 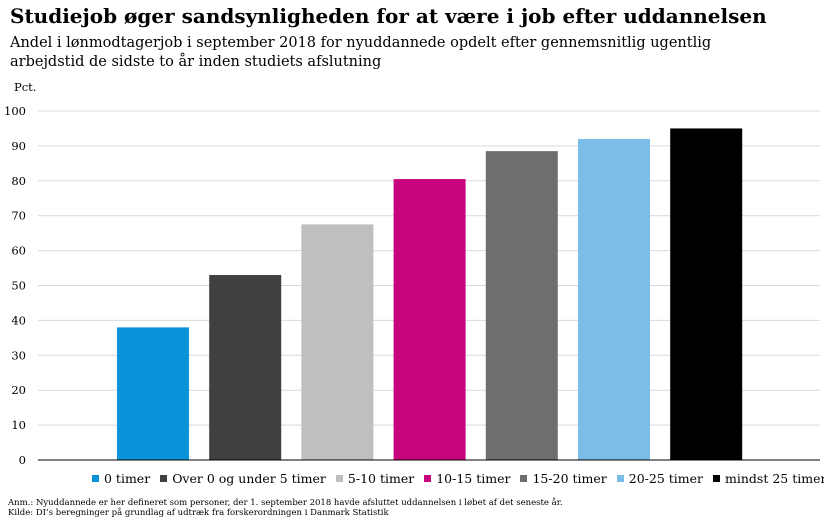 I want to click on legend-label: 0 timer, so click(x=127, y=478).